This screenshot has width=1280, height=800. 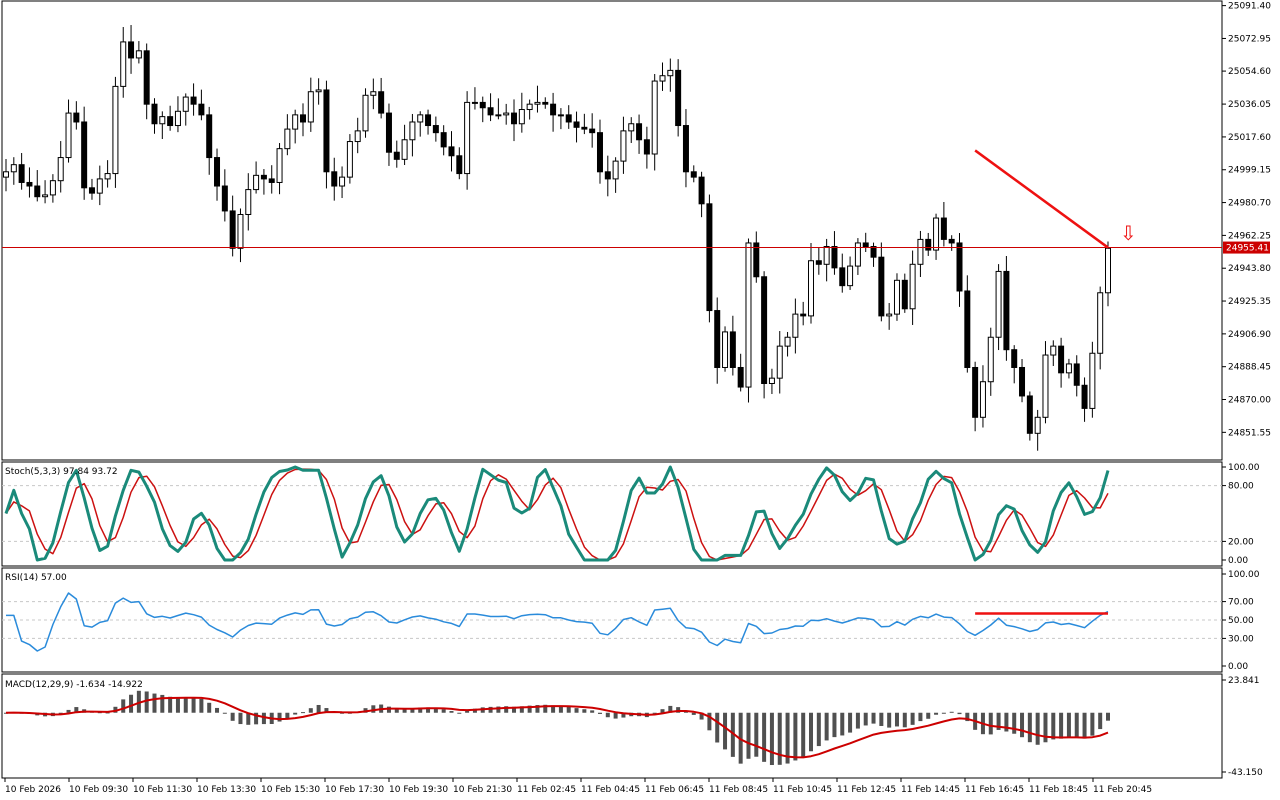 I want to click on indicator-tick-label: 20.00, so click(x=1241, y=542).